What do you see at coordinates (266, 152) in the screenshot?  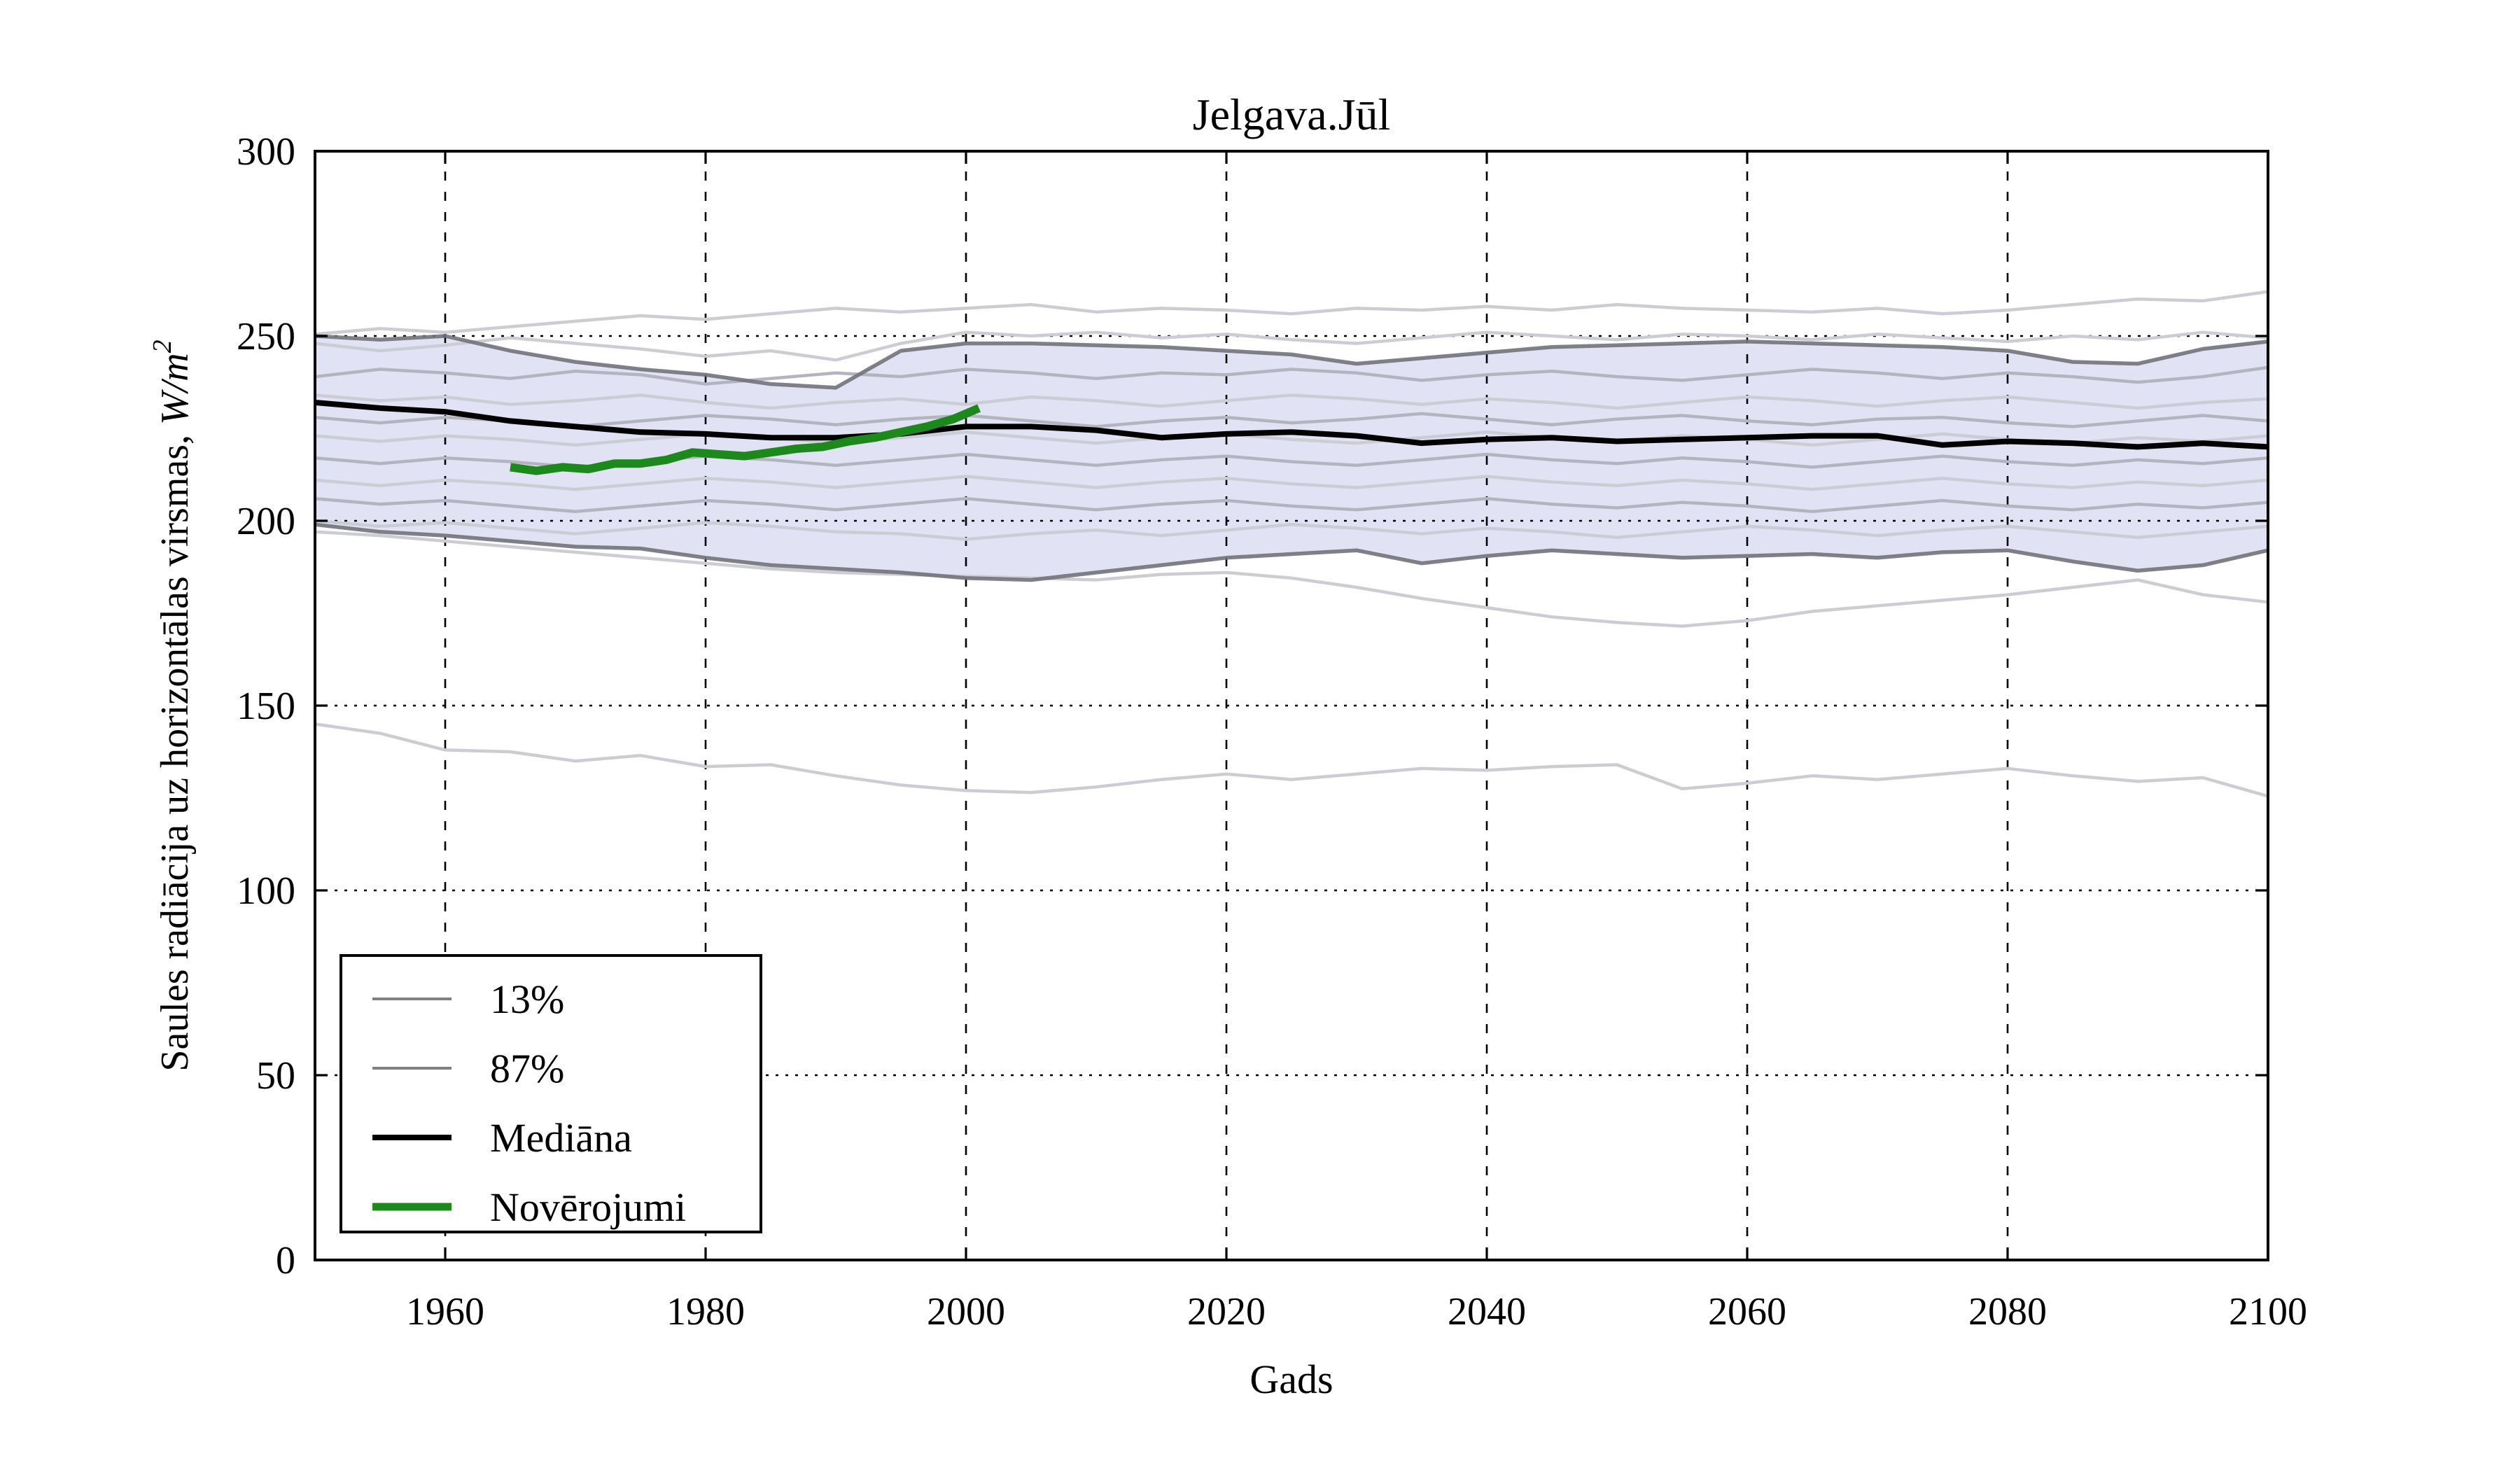 I see `y-tick-label: 300` at bounding box center [266, 152].